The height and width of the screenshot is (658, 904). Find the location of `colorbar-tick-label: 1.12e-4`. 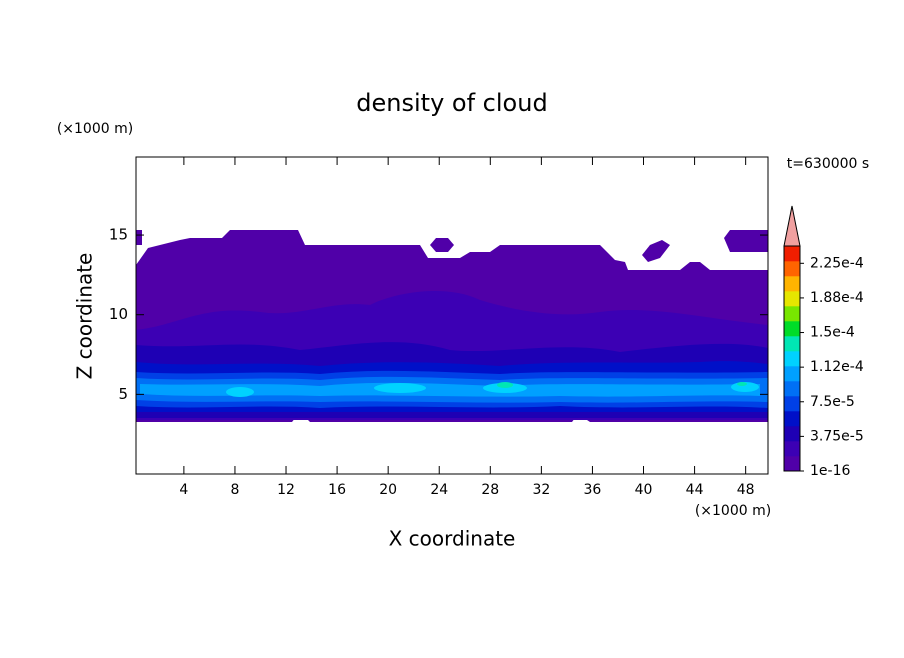

colorbar-tick-label: 1.12e-4 is located at coordinates (837, 367).